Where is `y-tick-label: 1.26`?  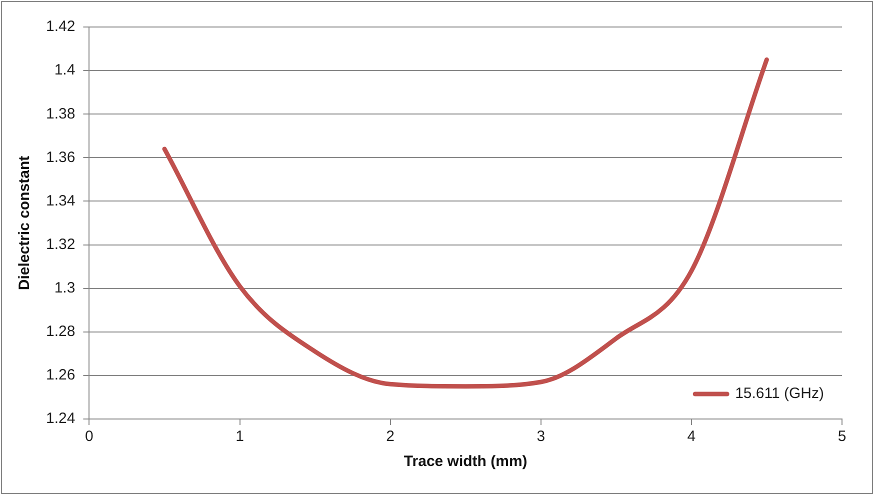 y-tick-label: 1.26 is located at coordinates (61, 375).